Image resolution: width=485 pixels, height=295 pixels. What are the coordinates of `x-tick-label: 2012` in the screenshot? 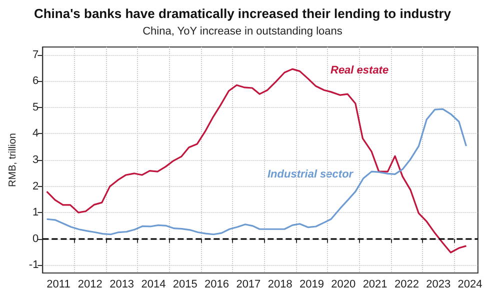 It's located at (90, 284).